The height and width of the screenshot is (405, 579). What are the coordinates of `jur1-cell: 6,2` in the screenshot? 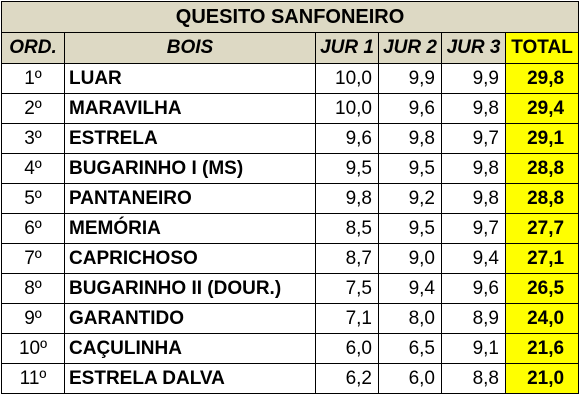 It's located at (347, 378).